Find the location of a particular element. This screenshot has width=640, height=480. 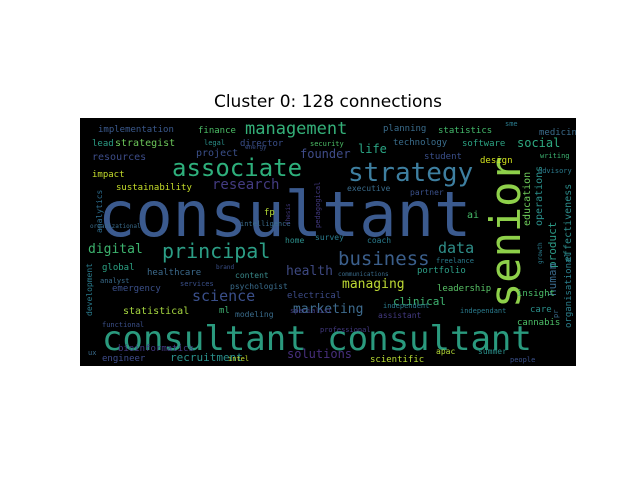

word-intelligence: intelligence is located at coordinates (265, 224).